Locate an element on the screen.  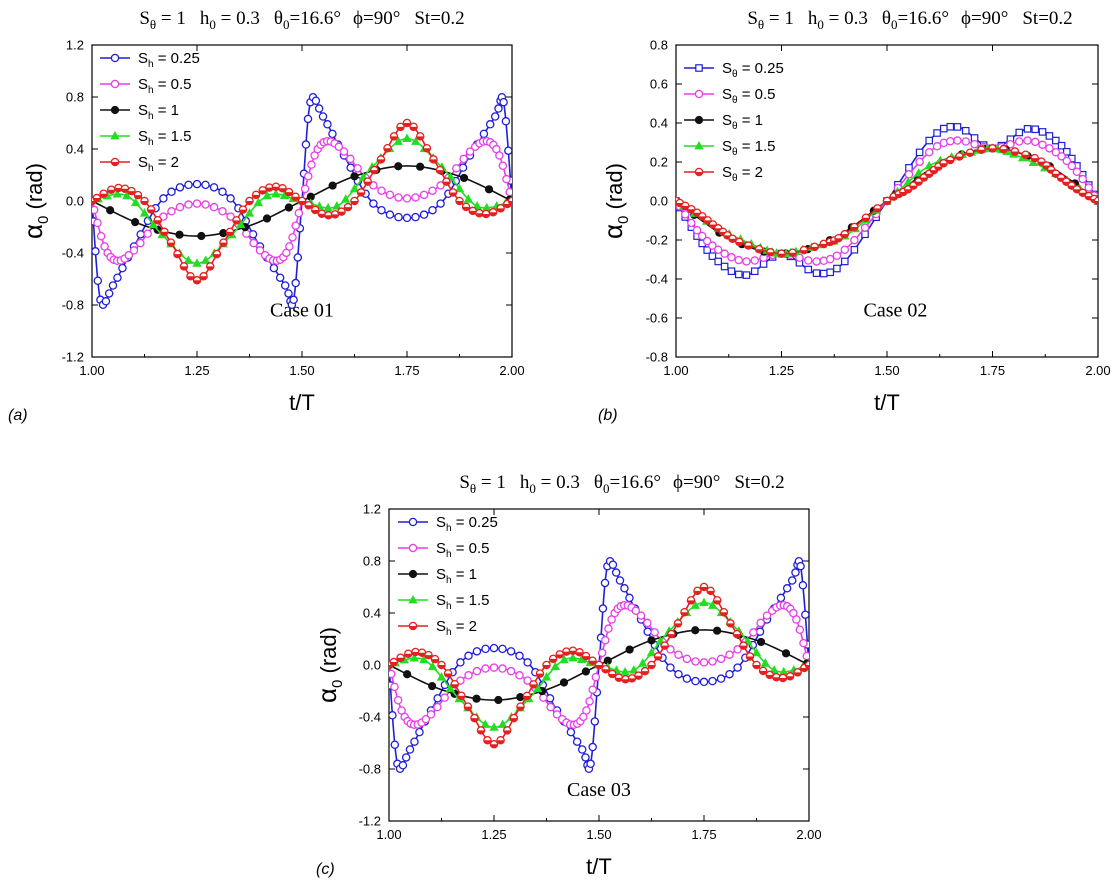
y-tick-label: 0.2 is located at coordinates (659, 162).